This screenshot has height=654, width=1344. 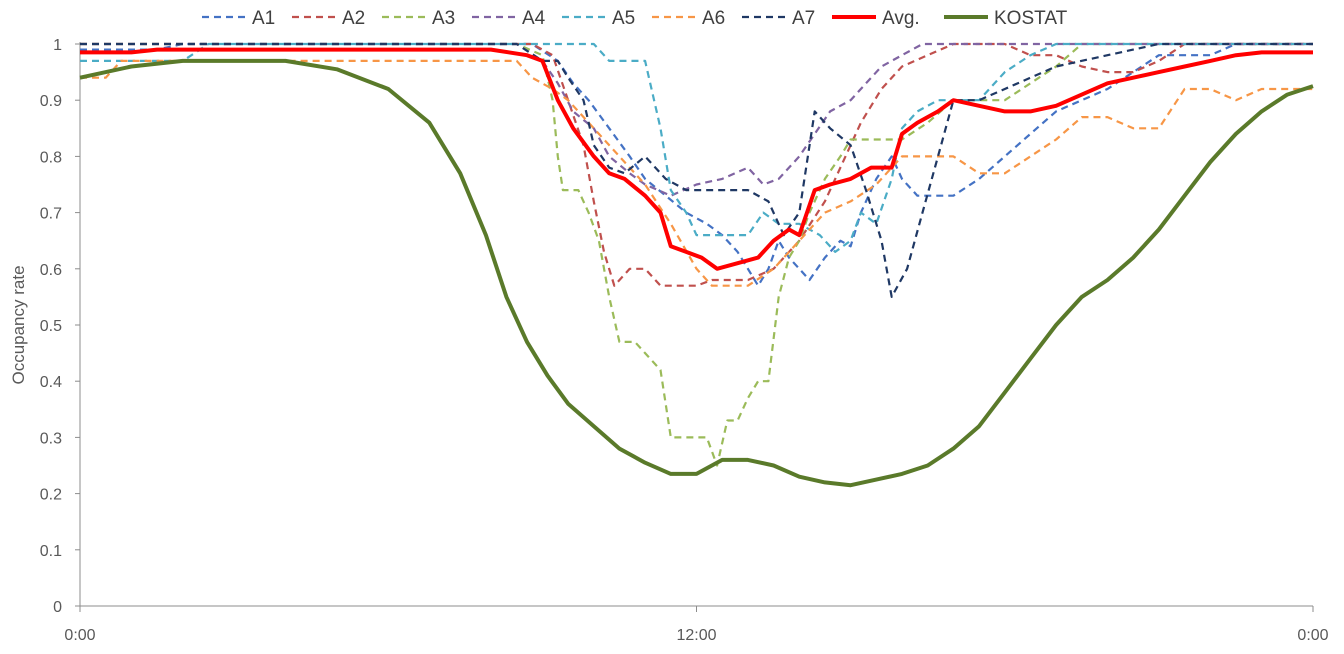 I want to click on legend-label: A3, so click(x=443, y=18).